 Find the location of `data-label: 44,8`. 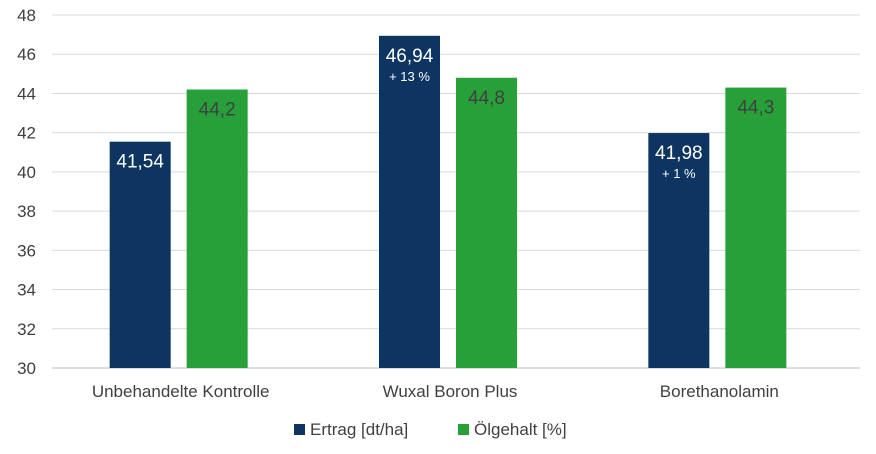

data-label: 44,8 is located at coordinates (486, 98).